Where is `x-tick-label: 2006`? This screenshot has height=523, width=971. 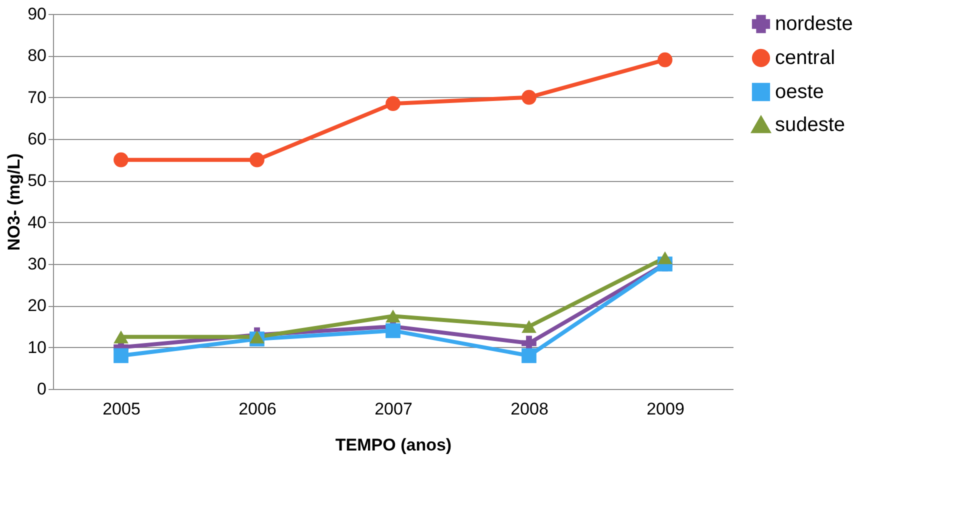 x-tick-label: 2006 is located at coordinates (257, 409).